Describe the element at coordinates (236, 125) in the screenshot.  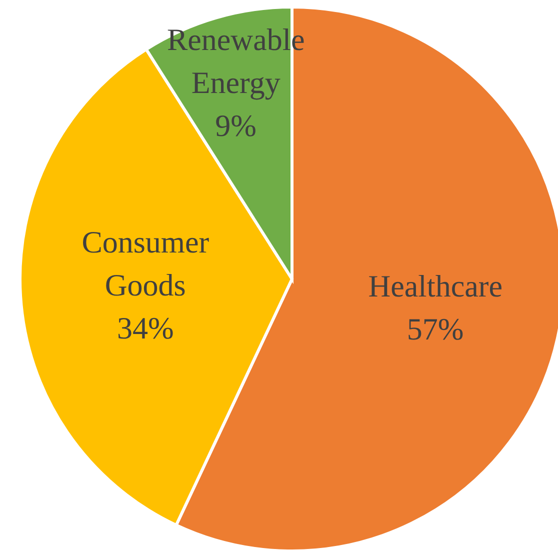
I see `data-label: 9%` at that location.